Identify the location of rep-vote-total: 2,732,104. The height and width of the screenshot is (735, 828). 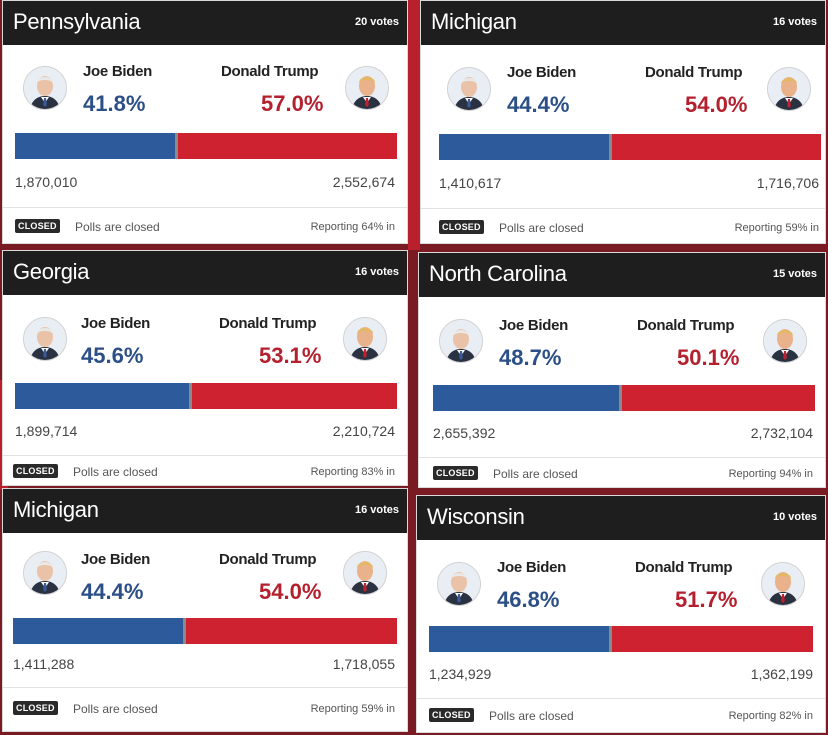
(781, 433).